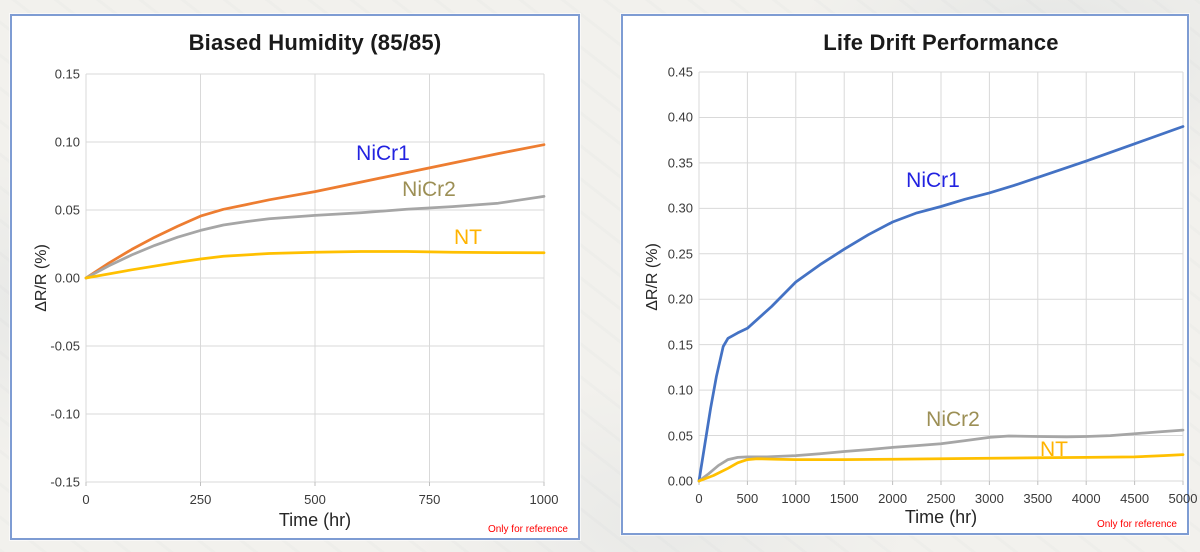 Image resolution: width=1200 pixels, height=552 pixels. Describe the element at coordinates (680, 117) in the screenshot. I see `y-tick-label: 0.40` at that location.